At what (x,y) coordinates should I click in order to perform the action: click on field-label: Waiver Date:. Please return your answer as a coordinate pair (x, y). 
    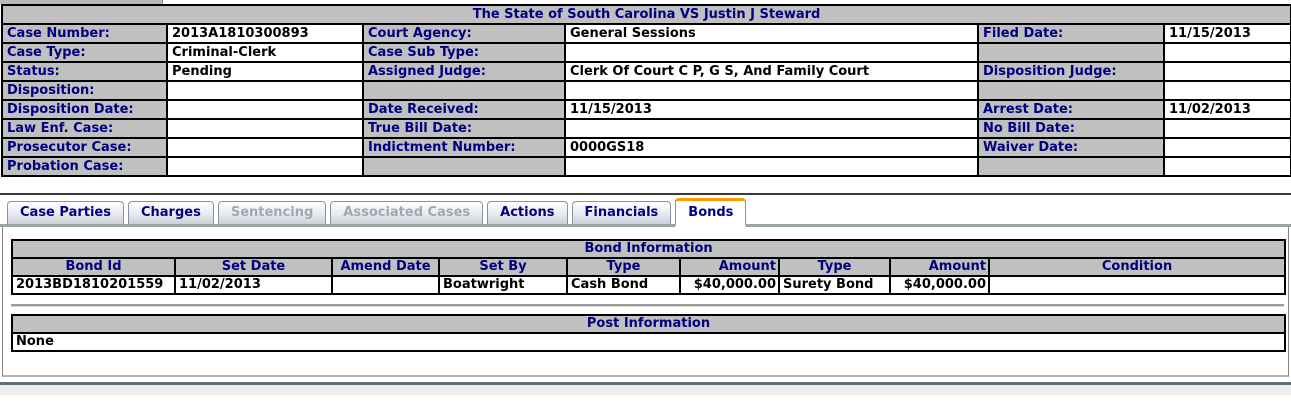
    Looking at the image, I should click on (1071, 147).